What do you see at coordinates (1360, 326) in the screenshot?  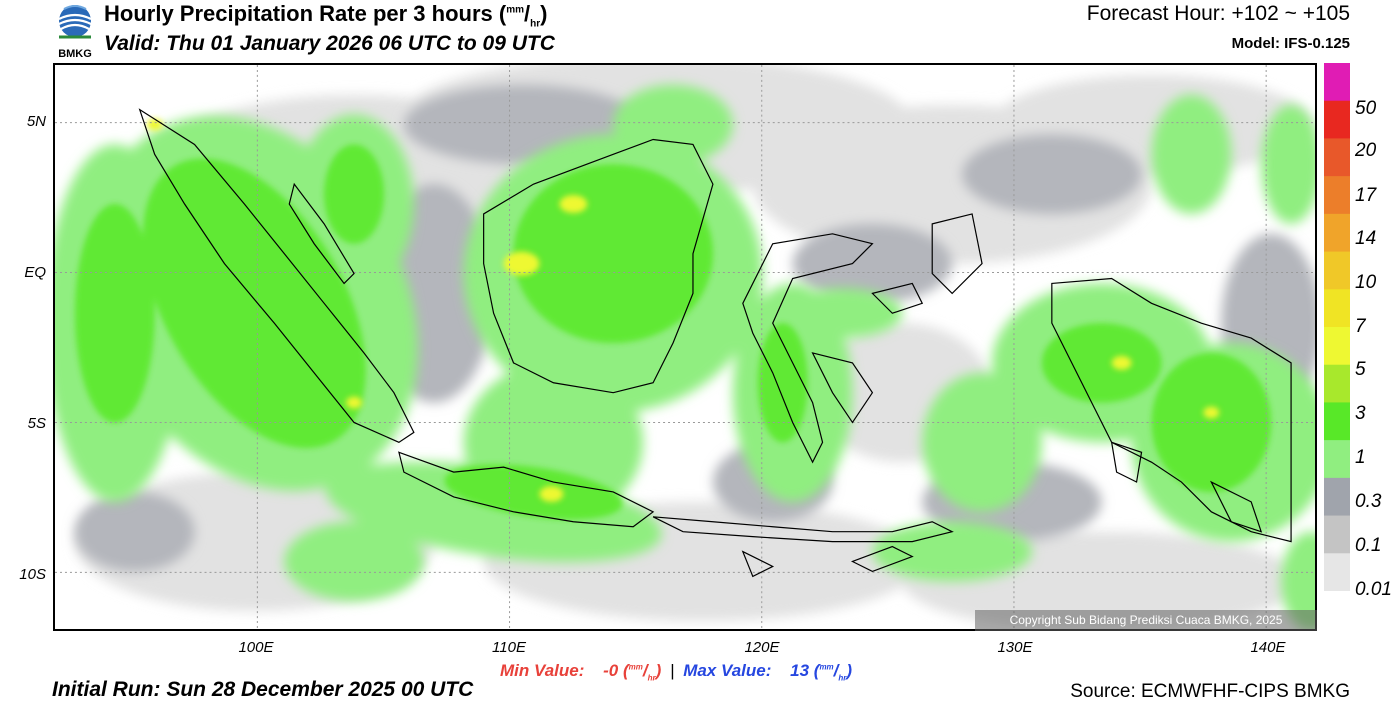 I see `colorbar-label-7: 7` at bounding box center [1360, 326].